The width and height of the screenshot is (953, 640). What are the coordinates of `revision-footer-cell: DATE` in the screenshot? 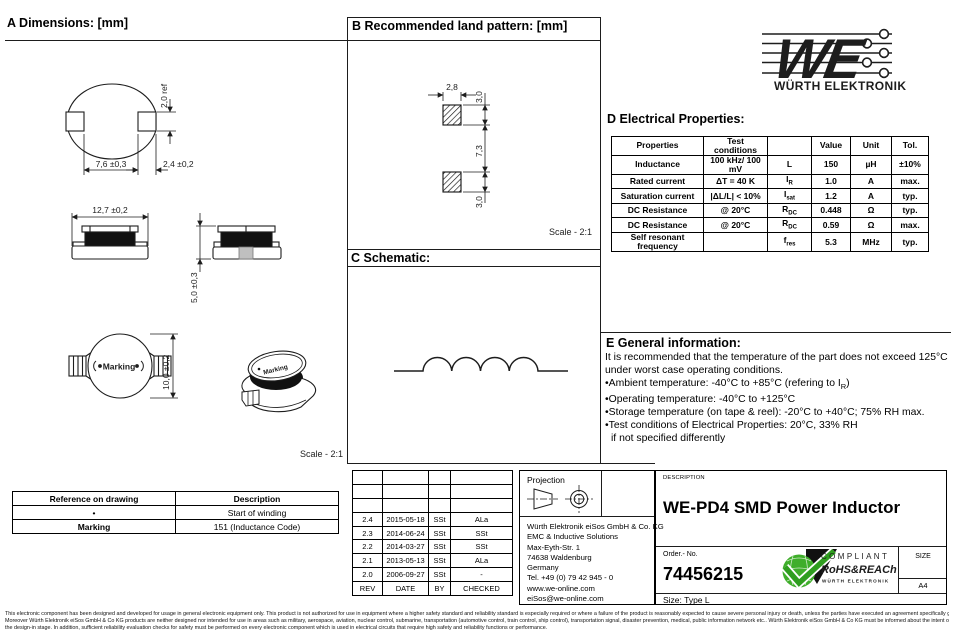 It's located at (405, 589).